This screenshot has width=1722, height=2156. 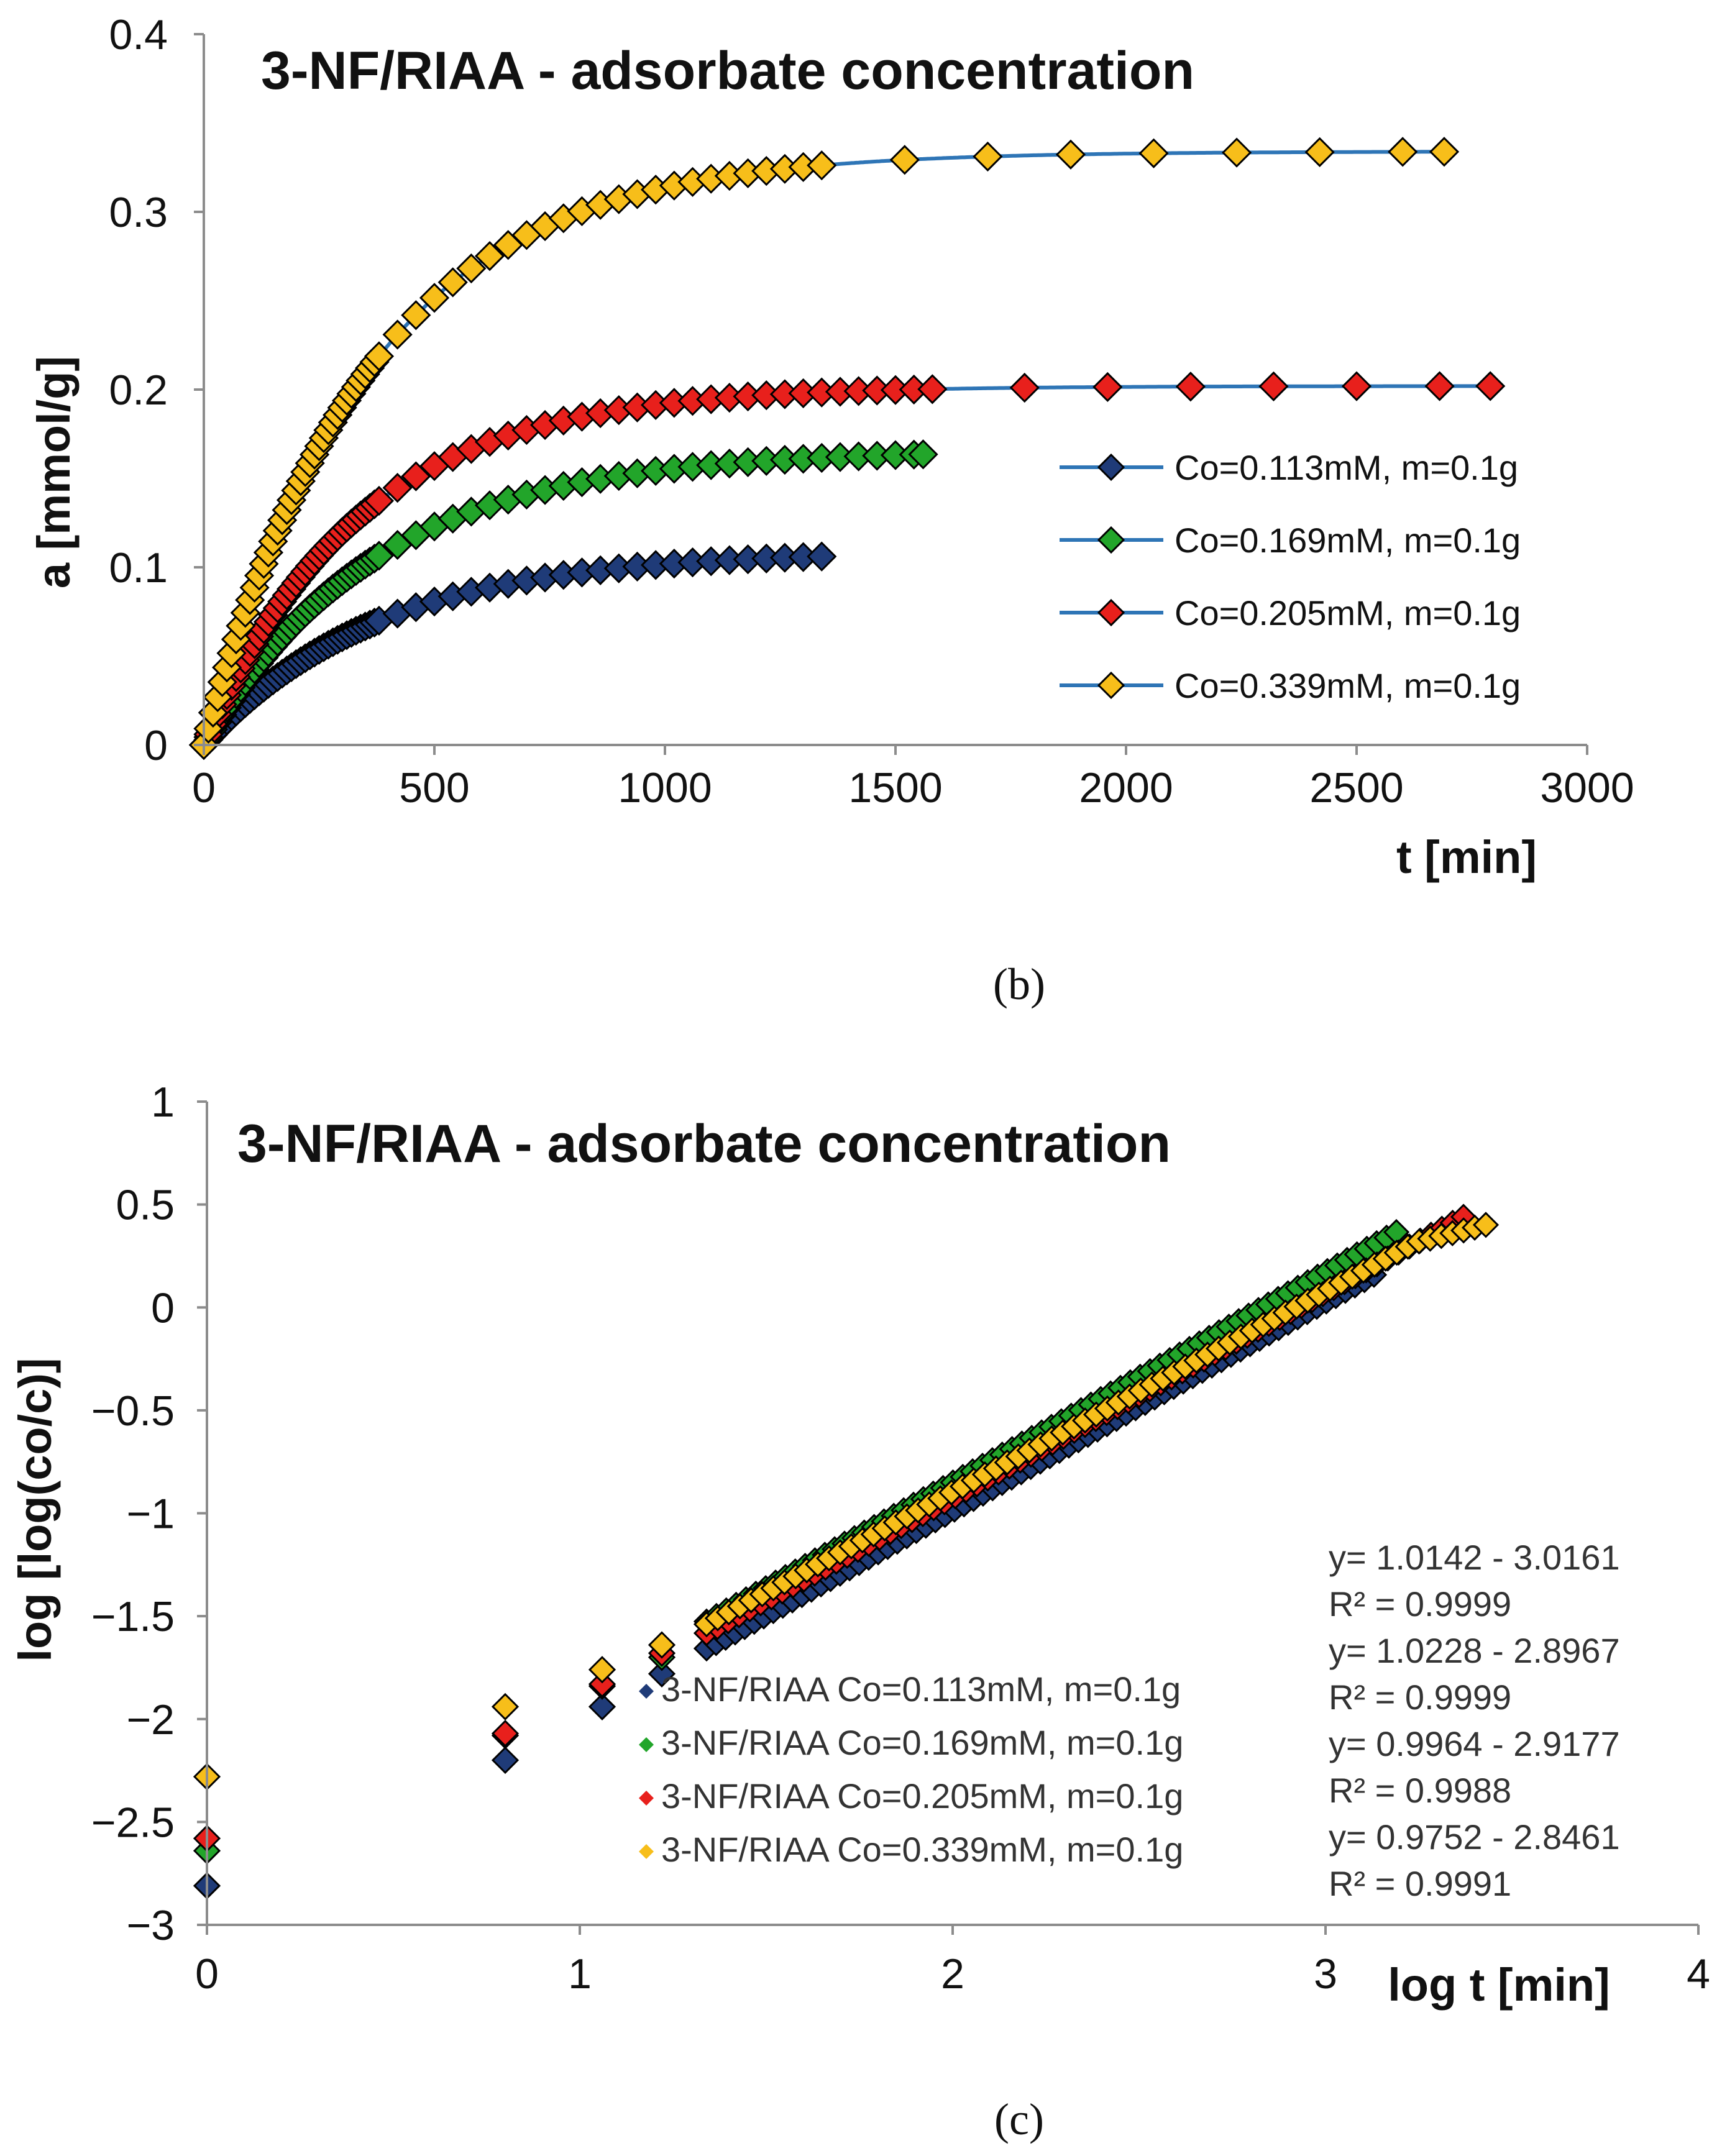 I want to click on chart-b-legend-label: Co=0.339mM, m=0.1g, so click(x=1348, y=685).